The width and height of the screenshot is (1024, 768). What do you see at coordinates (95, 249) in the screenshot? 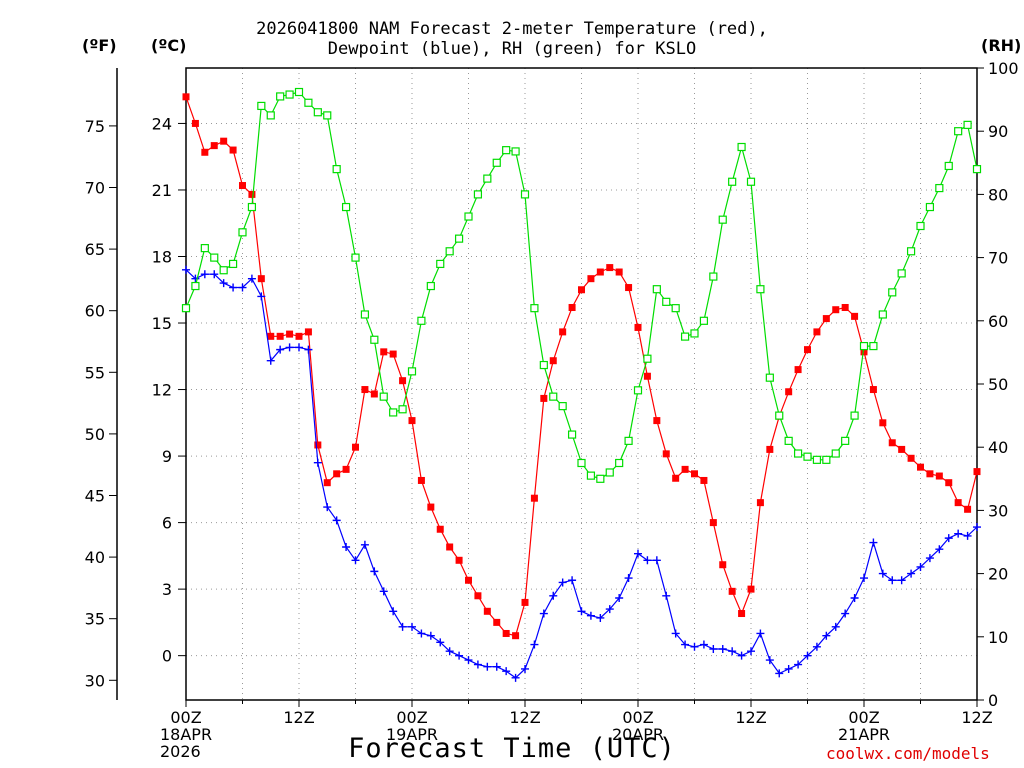
I see `fahrenheit-tick-label: 65` at bounding box center [95, 249].